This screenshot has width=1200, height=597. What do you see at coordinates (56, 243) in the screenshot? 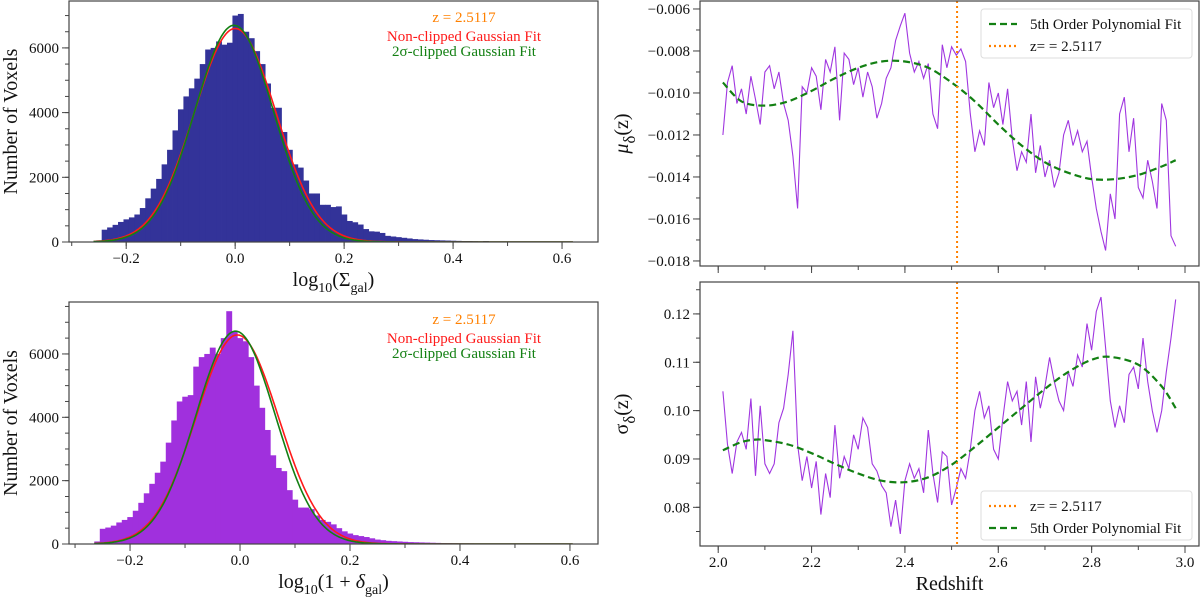
I see `y-tick-label: 0` at bounding box center [56, 243].